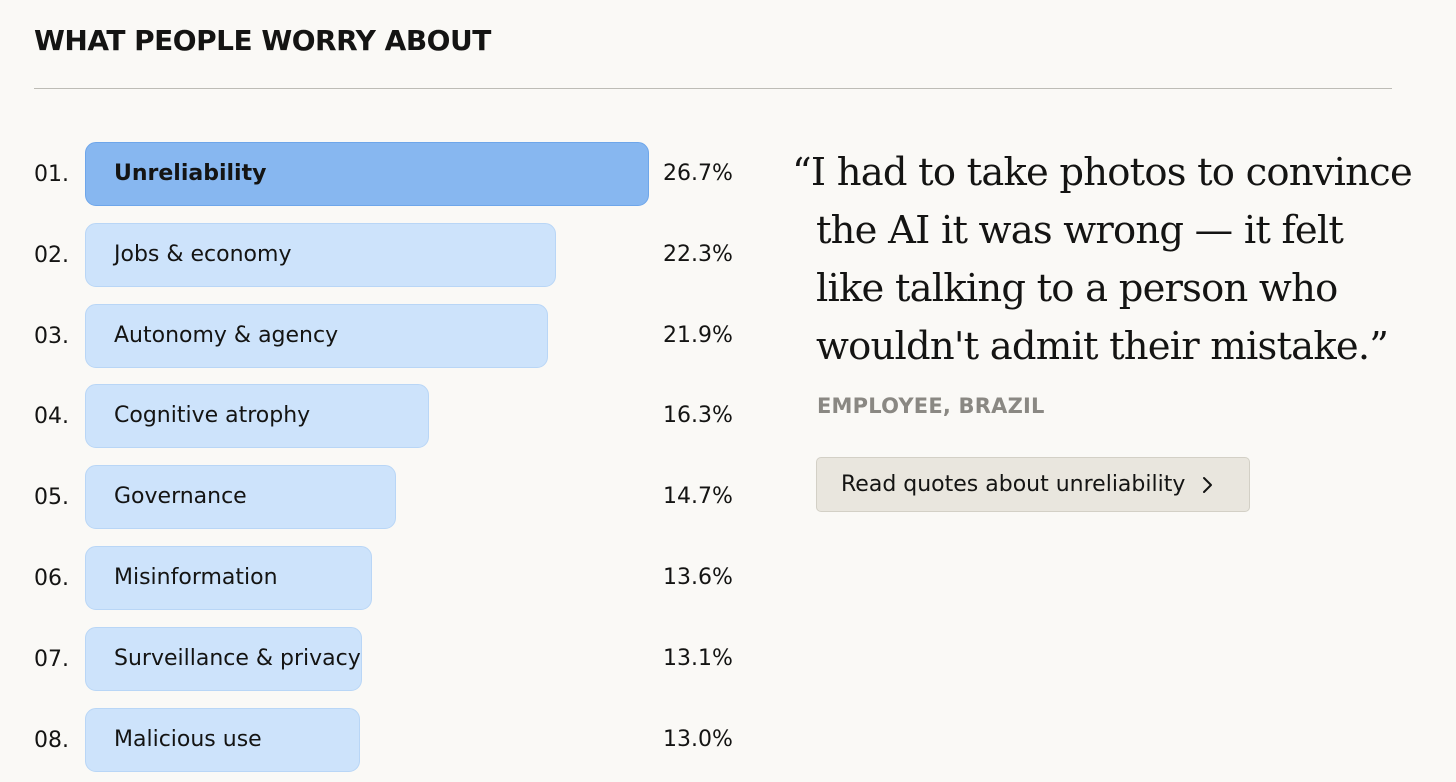 This screenshot has width=1456, height=782. Describe the element at coordinates (180, 497) in the screenshot. I see `category-label: Governance` at that location.